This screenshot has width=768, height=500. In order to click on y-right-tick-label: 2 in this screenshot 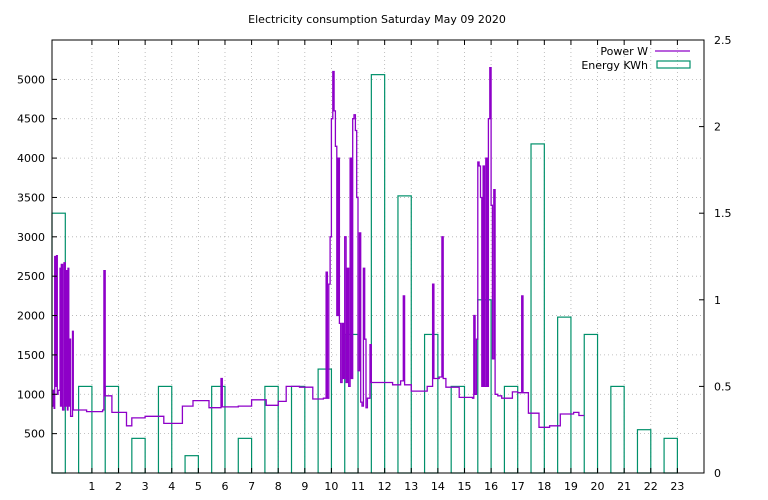, I will do `click(717, 127)`.